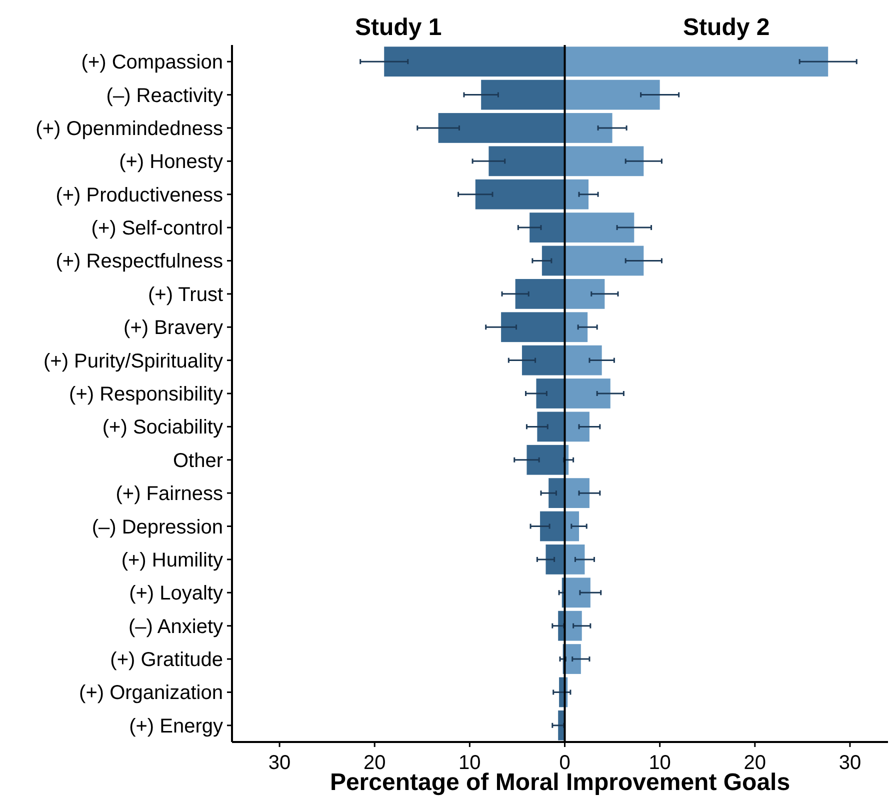 This screenshot has height=801, width=891. Describe the element at coordinates (157, 527) in the screenshot. I see `y-tick-label: (–) Depression` at that location.